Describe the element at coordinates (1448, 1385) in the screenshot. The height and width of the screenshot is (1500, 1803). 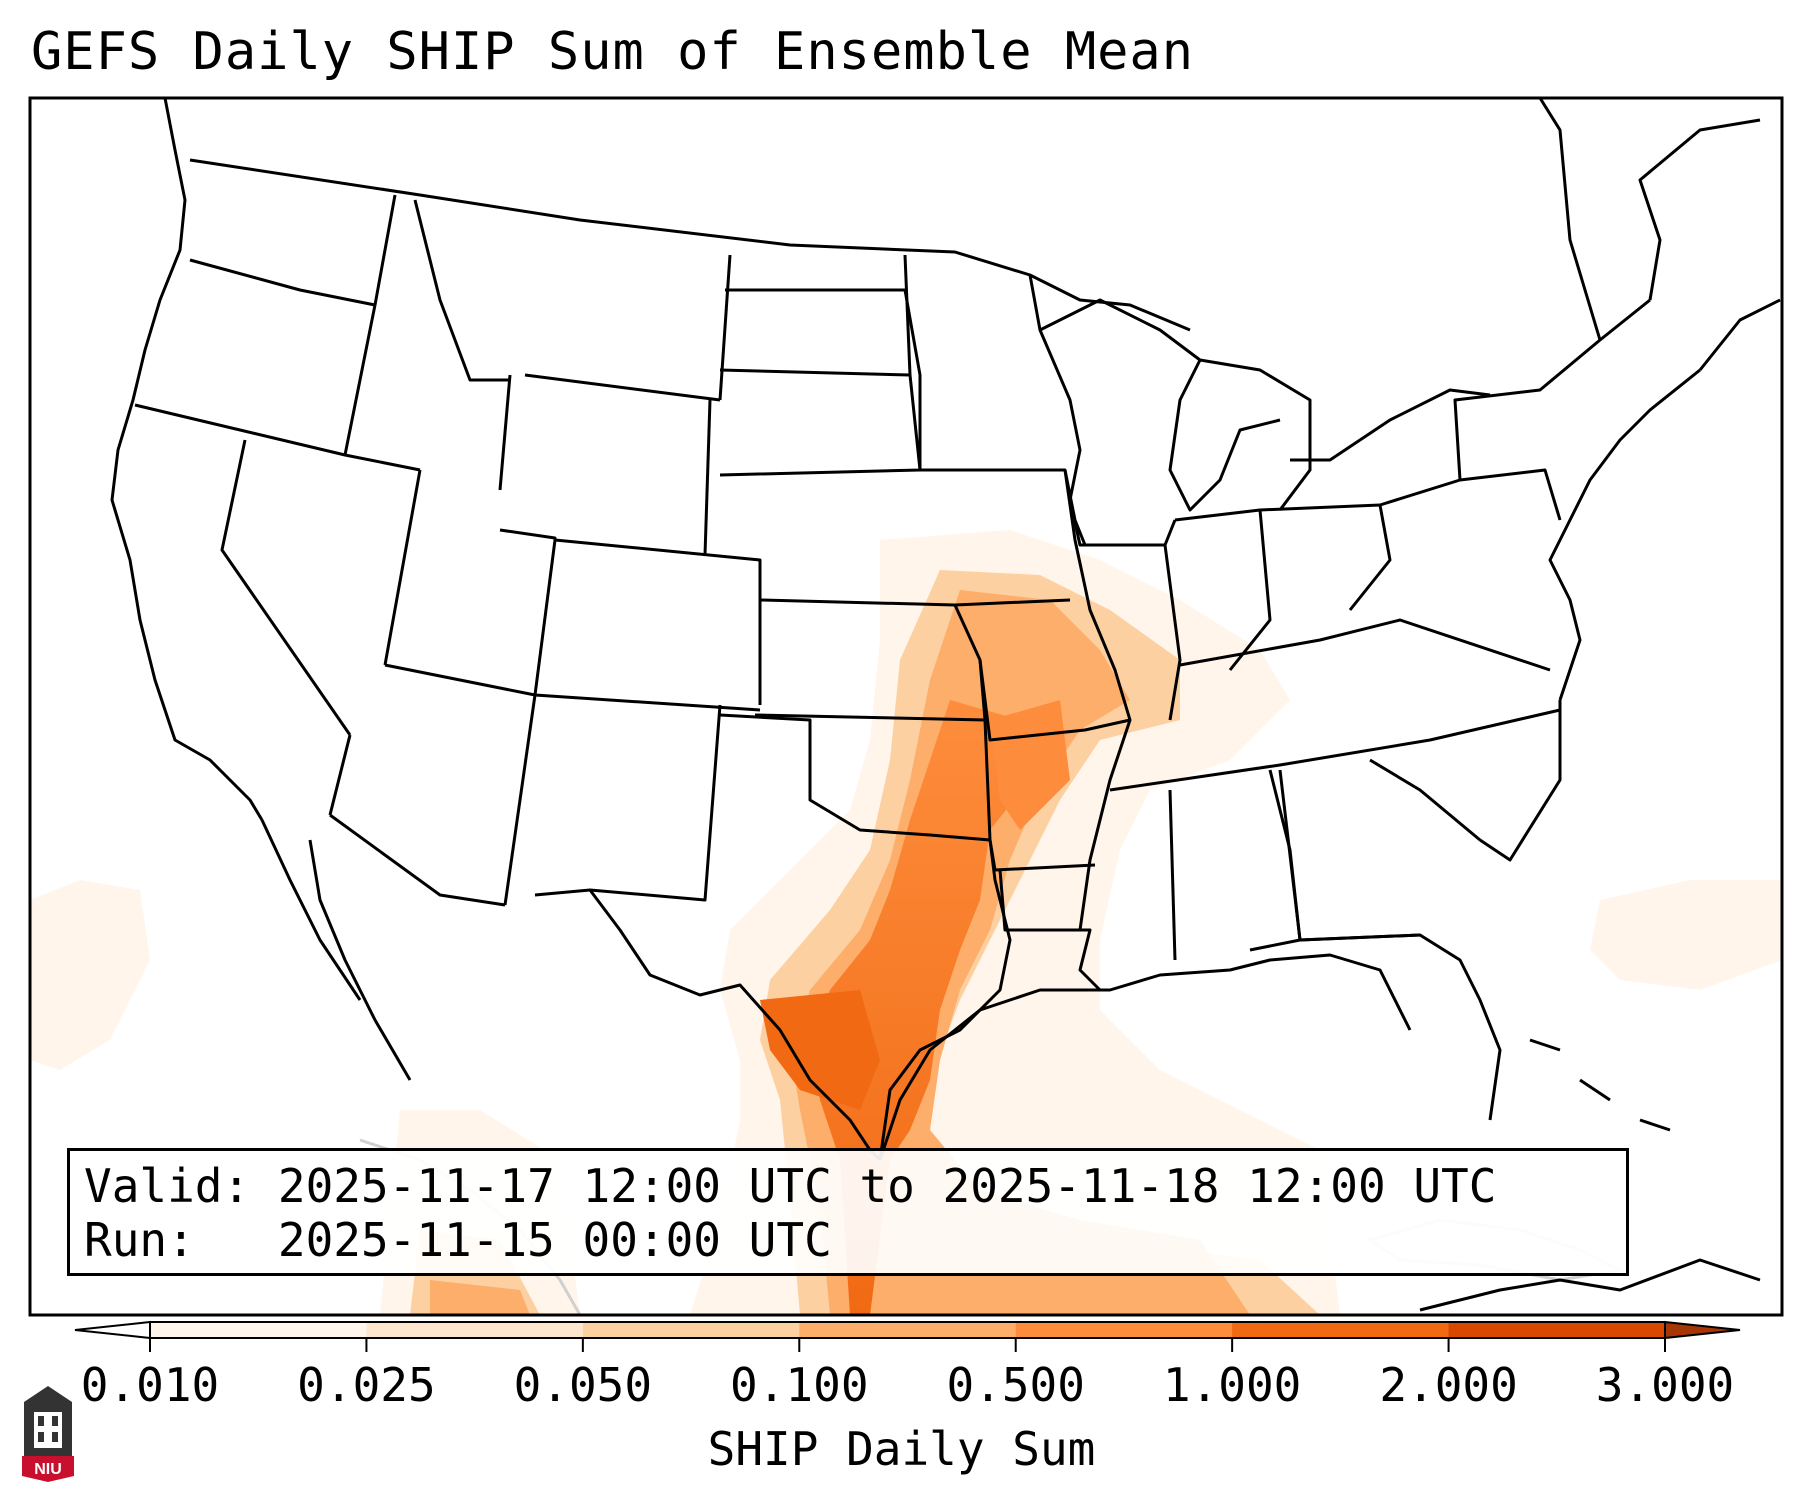
I see `colorbar-tick-label: 2.000` at that location.